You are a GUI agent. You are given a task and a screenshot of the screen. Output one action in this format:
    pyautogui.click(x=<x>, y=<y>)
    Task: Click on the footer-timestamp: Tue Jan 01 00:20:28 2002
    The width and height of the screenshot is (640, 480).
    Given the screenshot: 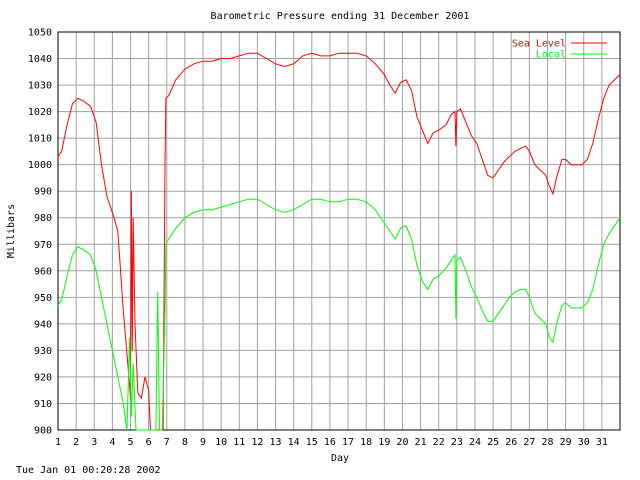 What is the action you would take?
    pyautogui.click(x=88, y=470)
    